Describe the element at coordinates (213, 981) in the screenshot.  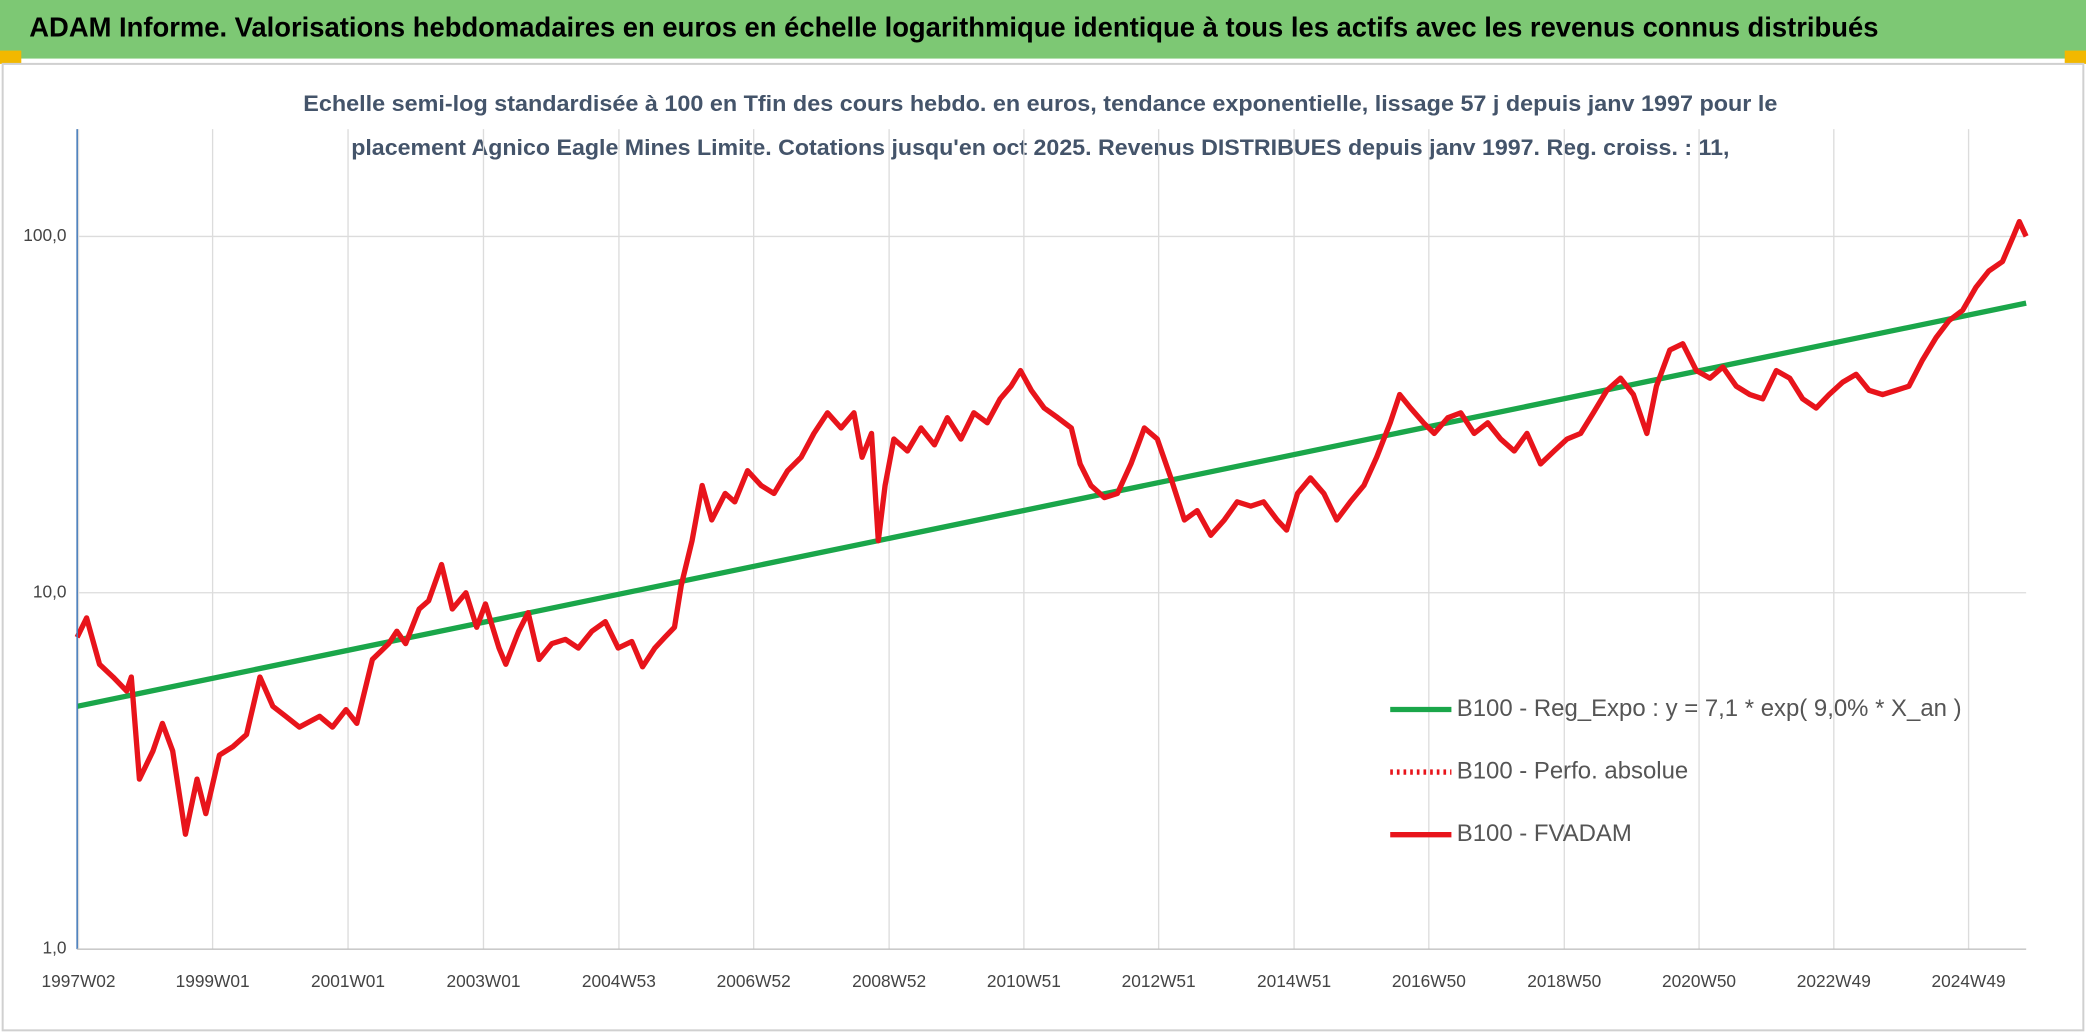
I see `x-tick-label: 1999W01` at that location.